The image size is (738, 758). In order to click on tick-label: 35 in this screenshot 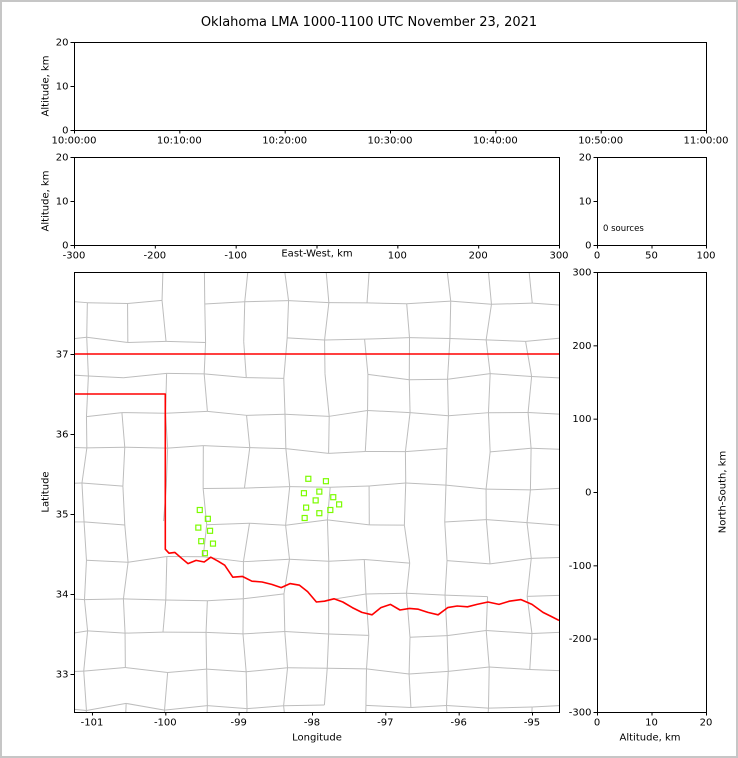, I will do `click(62, 515)`.